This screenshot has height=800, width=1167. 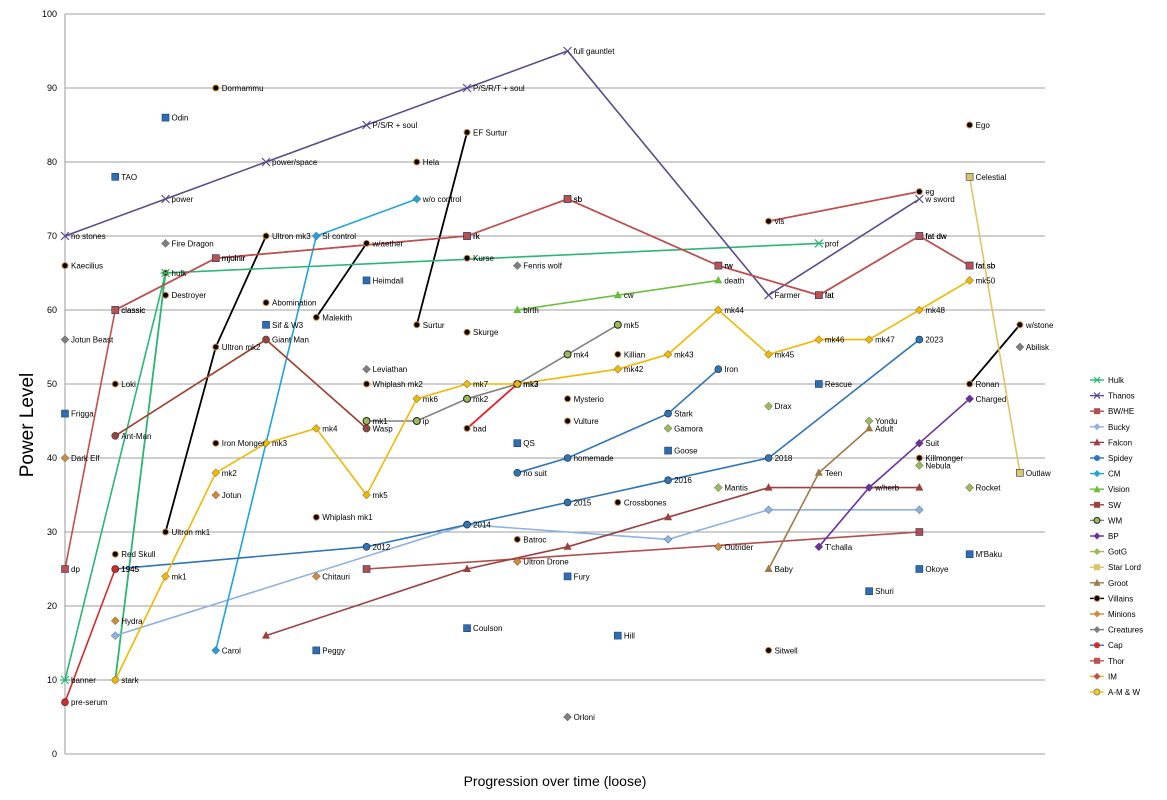 What do you see at coordinates (783, 406) in the screenshot?
I see `point-label: Drax` at bounding box center [783, 406].